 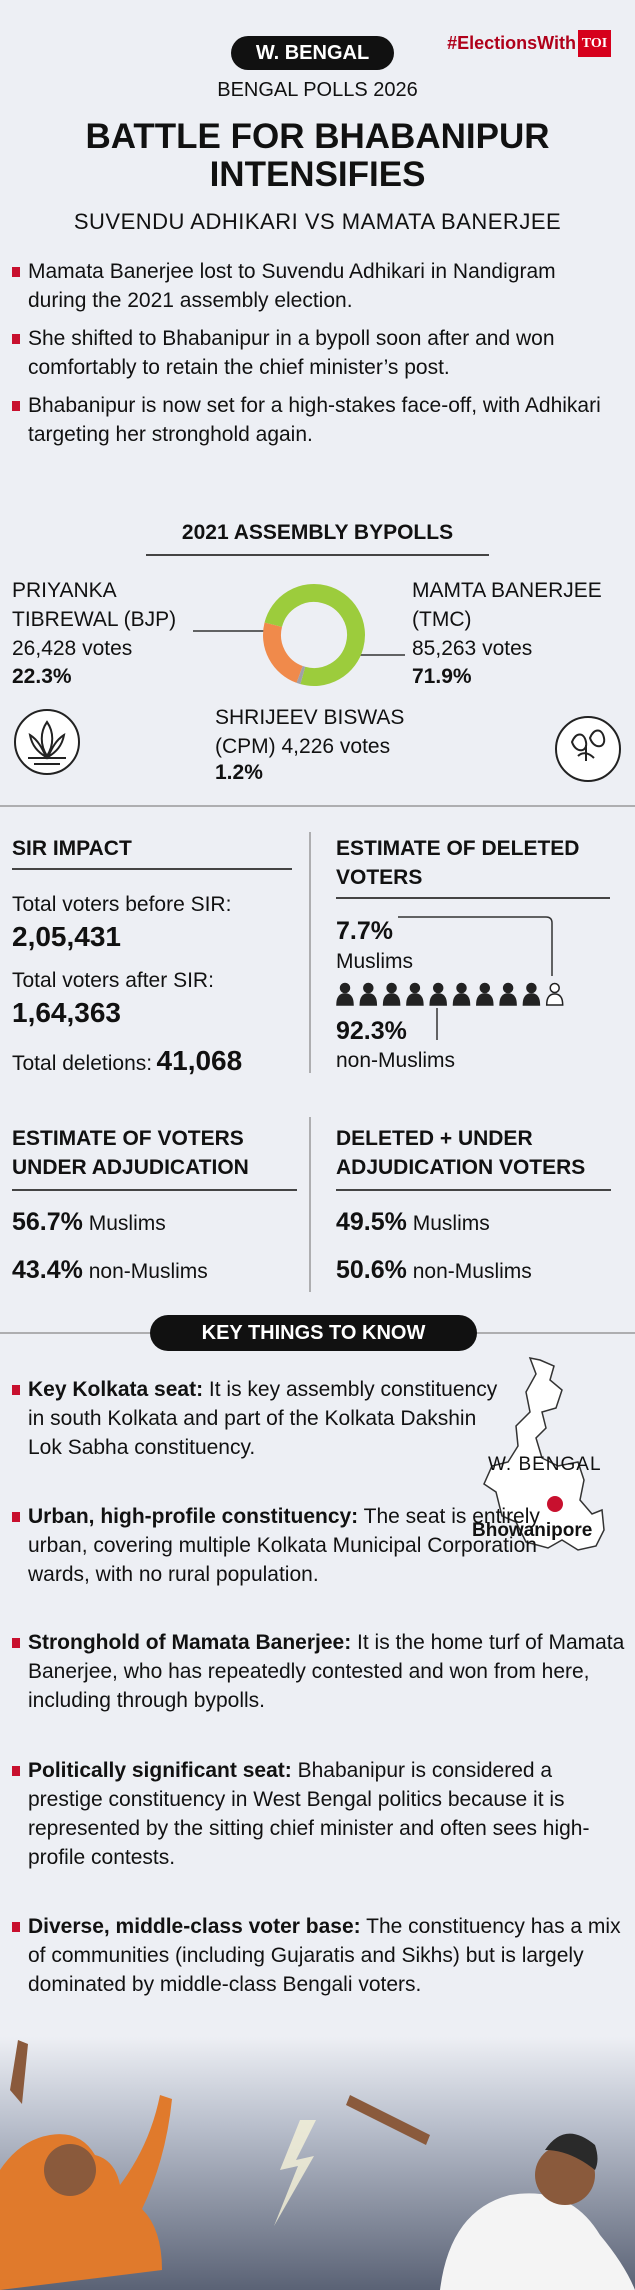 I want to click on subtitle: SUVENDU ADHIKARI VS MAMATA BANERJEE, so click(x=317, y=221).